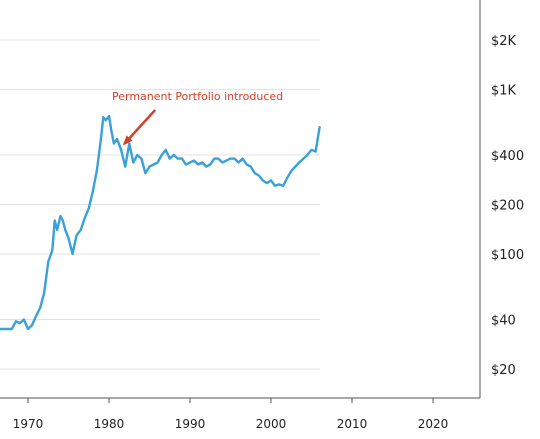 This screenshot has width=540, height=439. What do you see at coordinates (190, 424) in the screenshot?
I see `x-tick-label: 1990` at bounding box center [190, 424].